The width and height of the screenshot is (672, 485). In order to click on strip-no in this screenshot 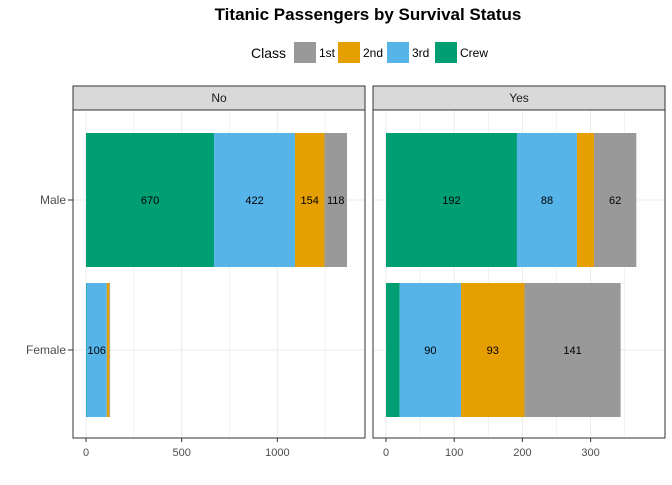, I will do `click(219, 98)`.